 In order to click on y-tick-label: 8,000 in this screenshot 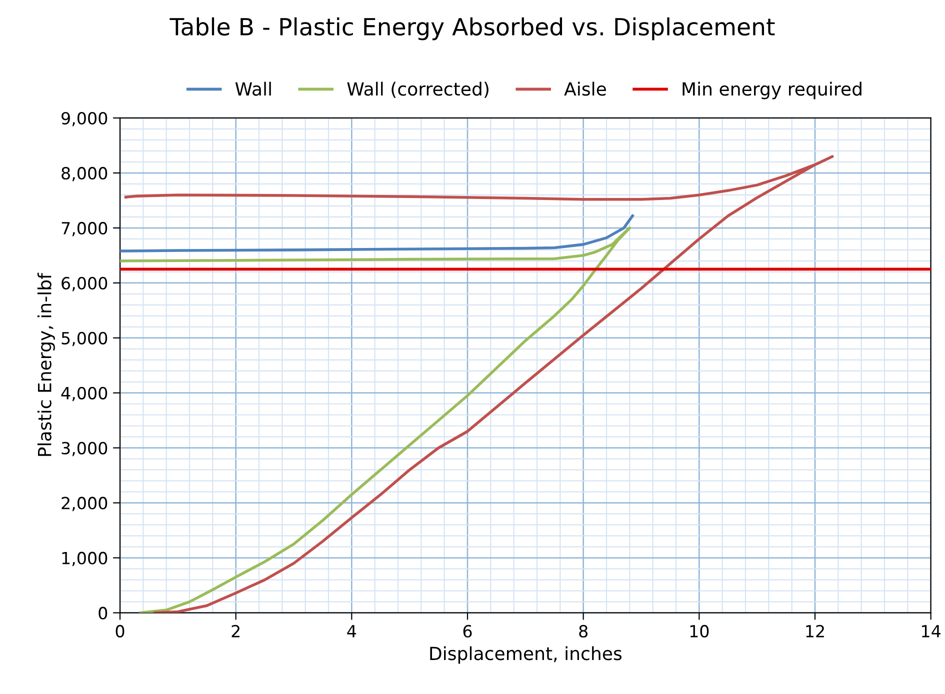, I will do `click(85, 174)`.